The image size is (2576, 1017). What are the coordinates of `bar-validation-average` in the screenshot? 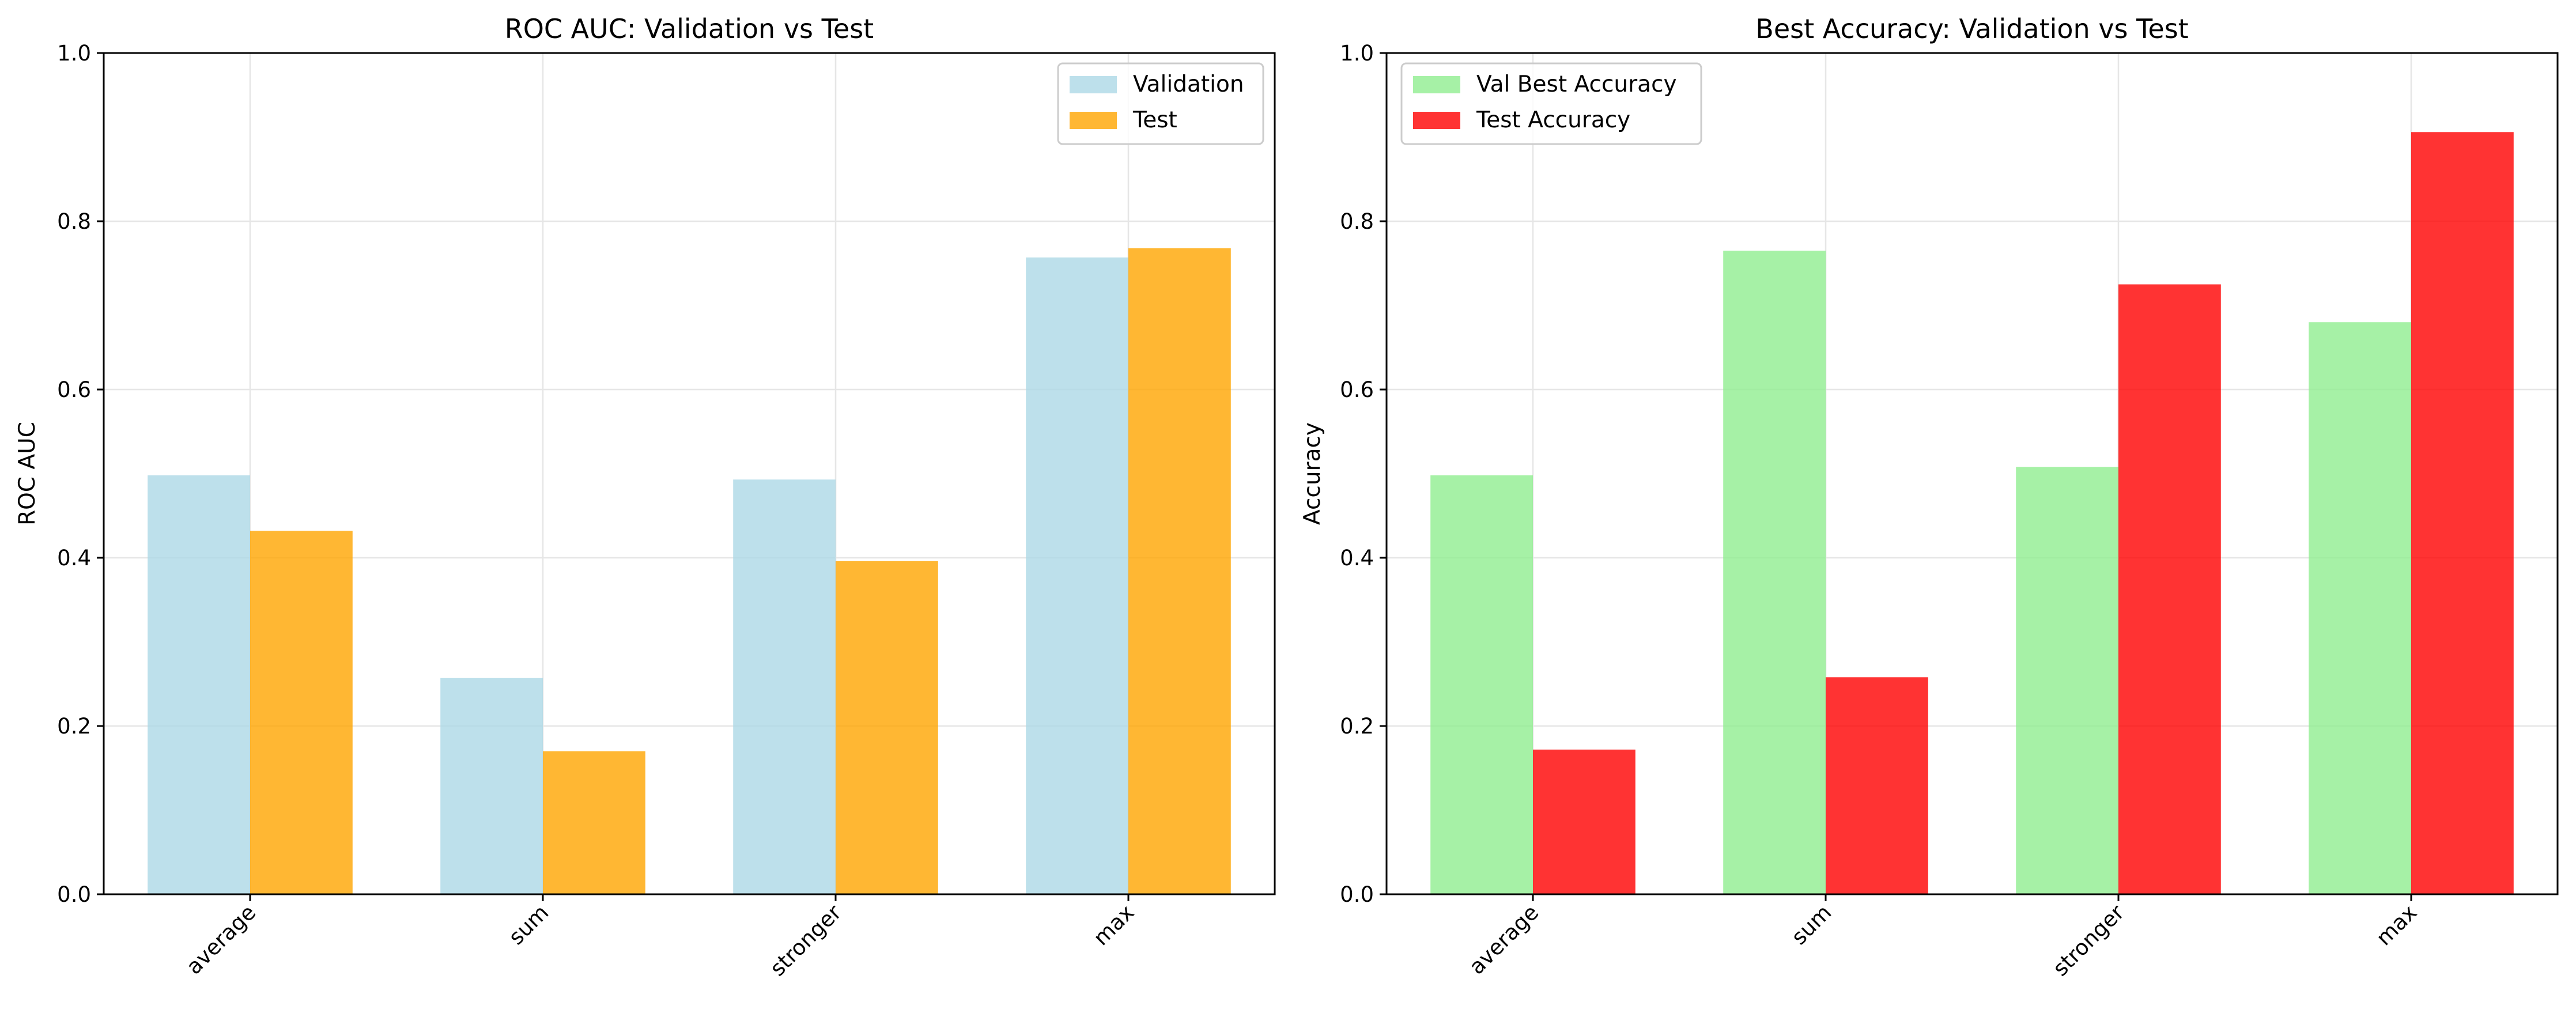 It's located at (199, 684).